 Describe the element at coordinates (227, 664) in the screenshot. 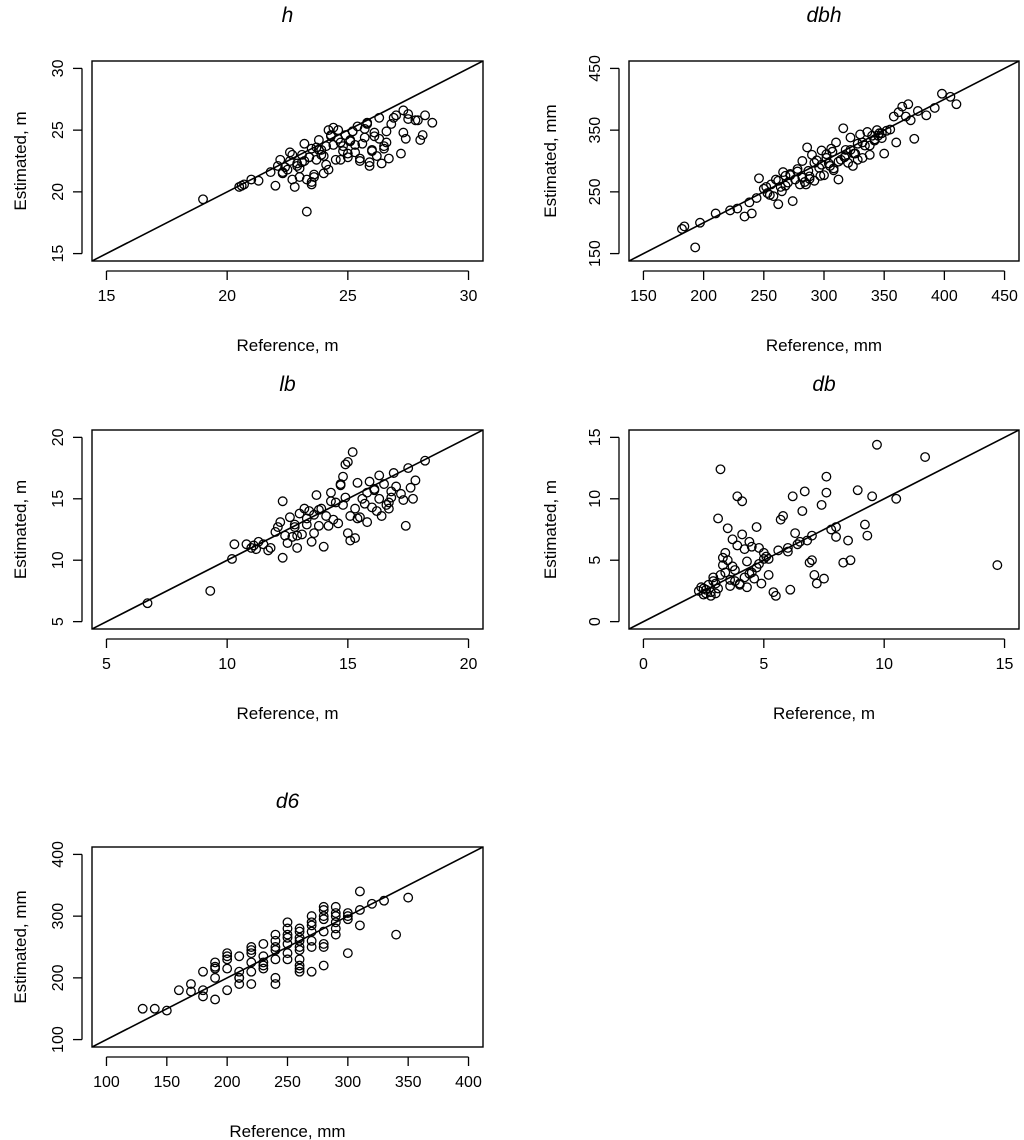

I see `x-tick-label: 10` at that location.